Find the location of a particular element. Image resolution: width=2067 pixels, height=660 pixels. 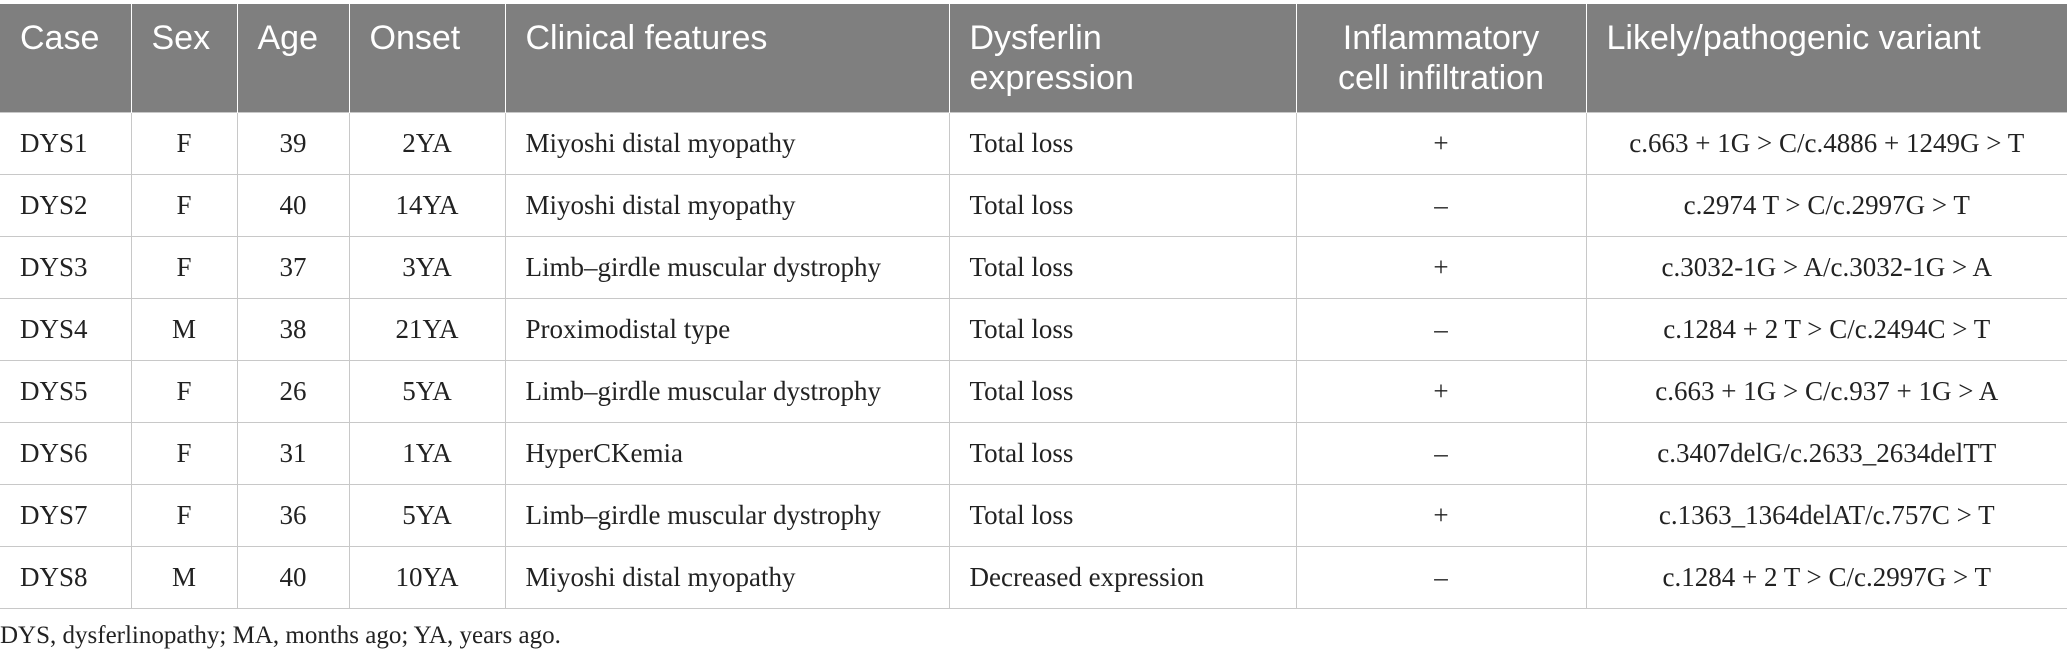

cell-clinical-features: HyperCKemia is located at coordinates (727, 453).